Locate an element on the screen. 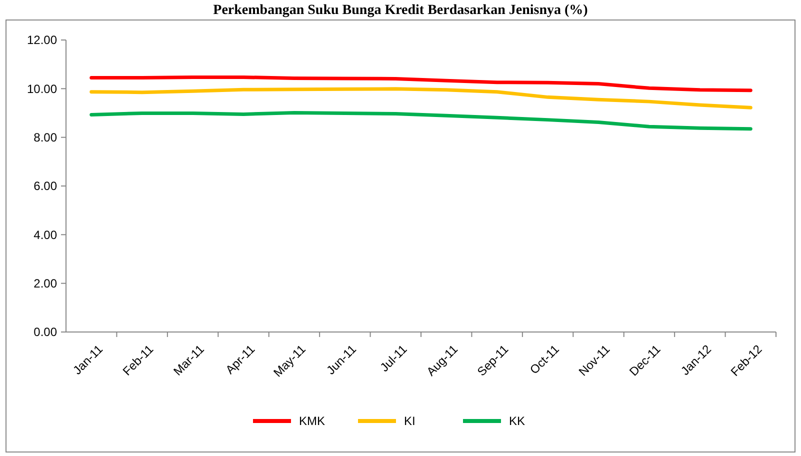  y-tick-label: 4.00 is located at coordinates (46, 235).